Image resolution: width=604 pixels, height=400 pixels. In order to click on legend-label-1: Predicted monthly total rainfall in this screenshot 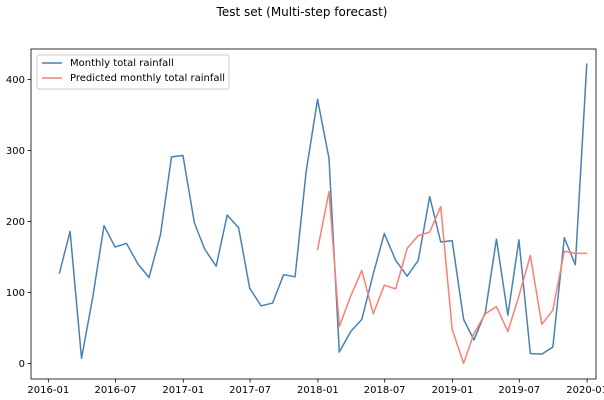, I will do `click(147, 78)`.